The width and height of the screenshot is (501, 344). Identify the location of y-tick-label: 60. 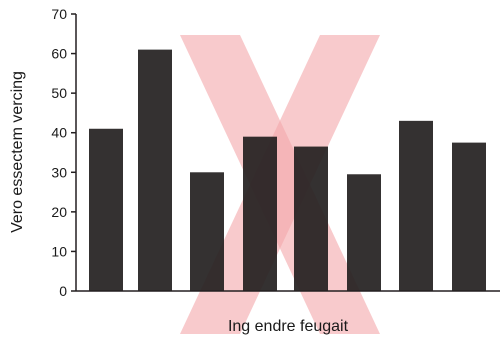
(59, 54).